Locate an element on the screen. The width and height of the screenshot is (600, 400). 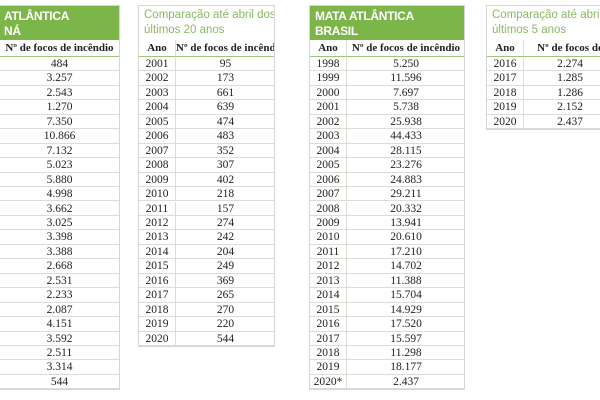
table-cell: 5.023 is located at coordinates (59, 165).